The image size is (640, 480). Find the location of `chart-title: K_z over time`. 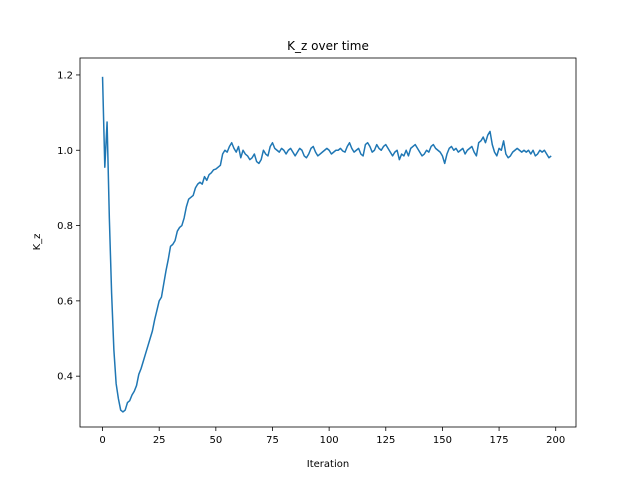

chart-title: K_z over time is located at coordinates (328, 46).